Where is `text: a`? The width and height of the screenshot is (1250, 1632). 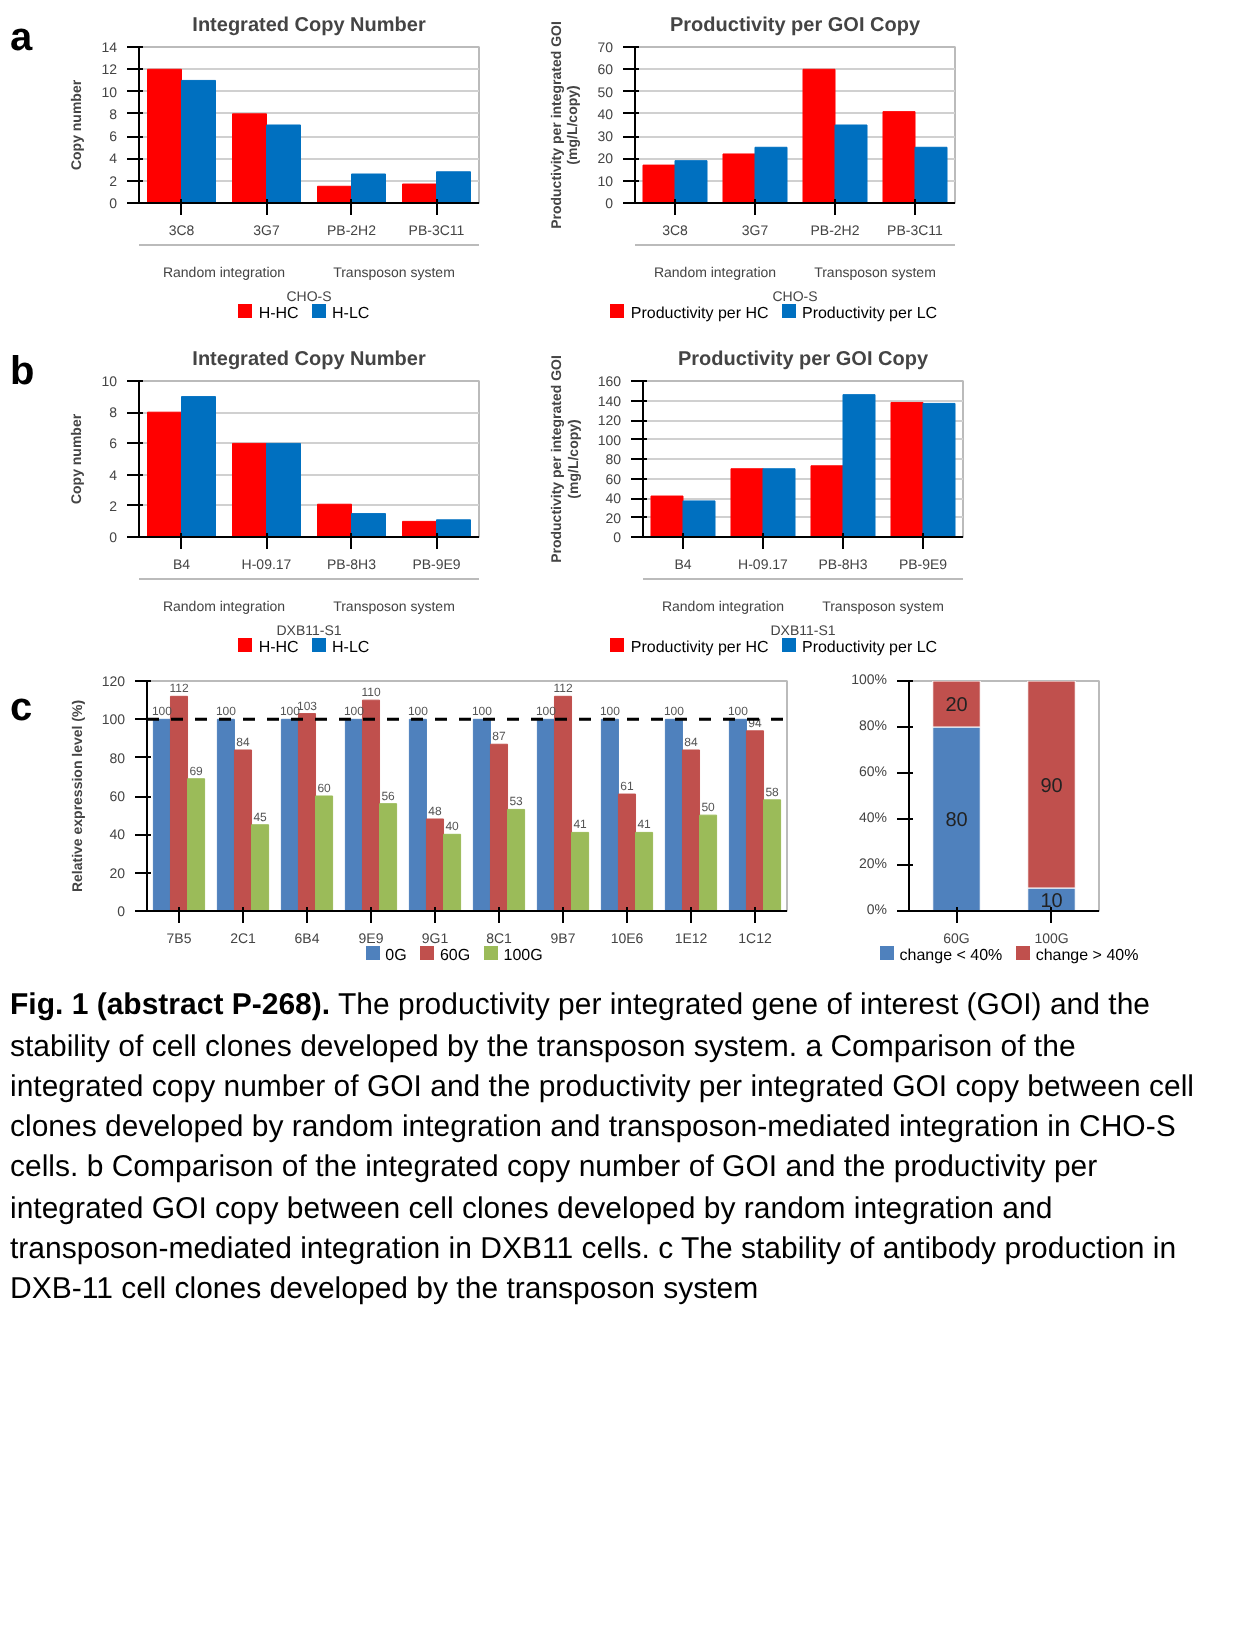
text: a is located at coordinates (21, 38).